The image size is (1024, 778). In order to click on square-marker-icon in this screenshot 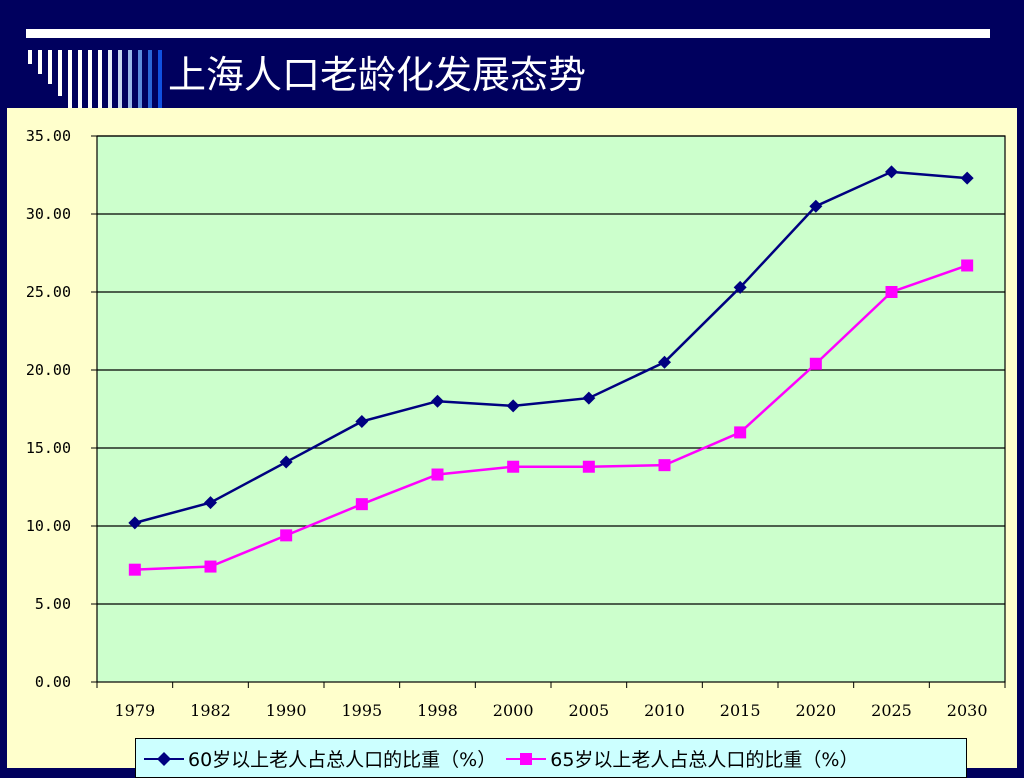, I will do `click(526, 758)`.